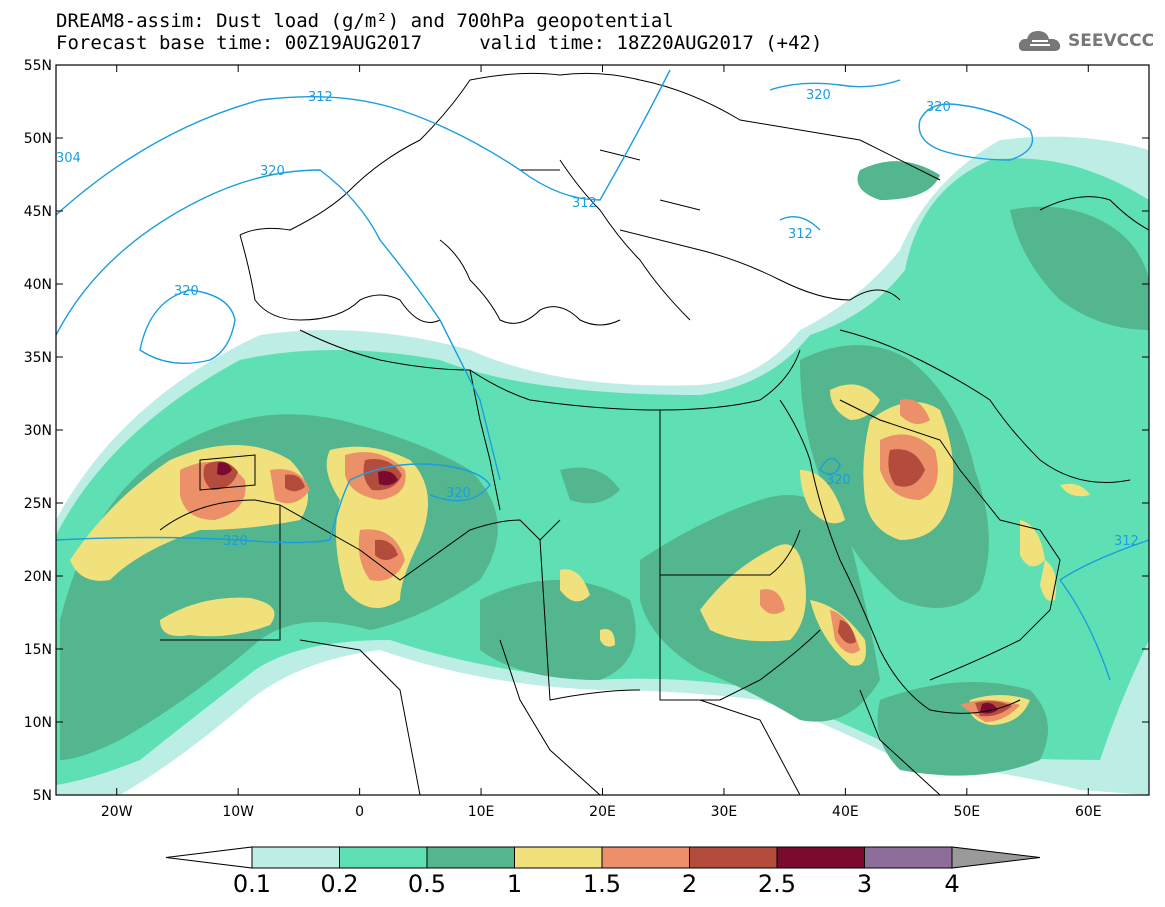  What do you see at coordinates (996, 857) in the screenshot?
I see `colorbar-over-arrow` at bounding box center [996, 857].